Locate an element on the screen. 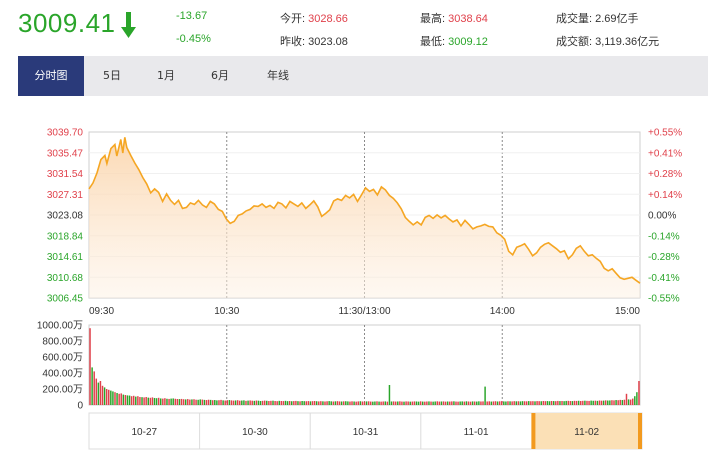  price-tick-label: 3006.45 is located at coordinates (65, 299).